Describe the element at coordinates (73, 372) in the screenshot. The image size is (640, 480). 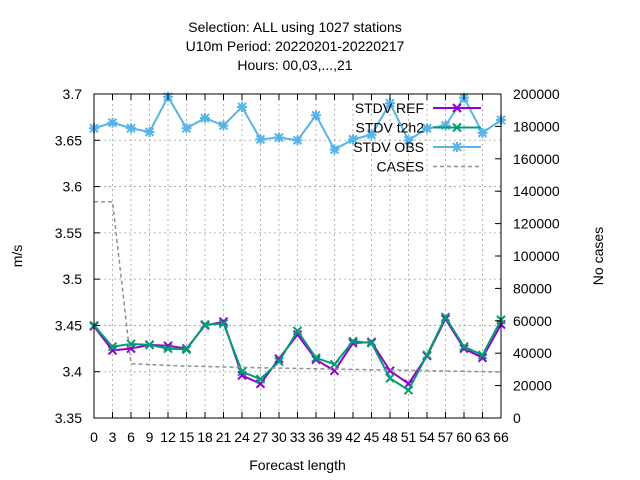
I see `y-tick-label: 3.4` at that location.